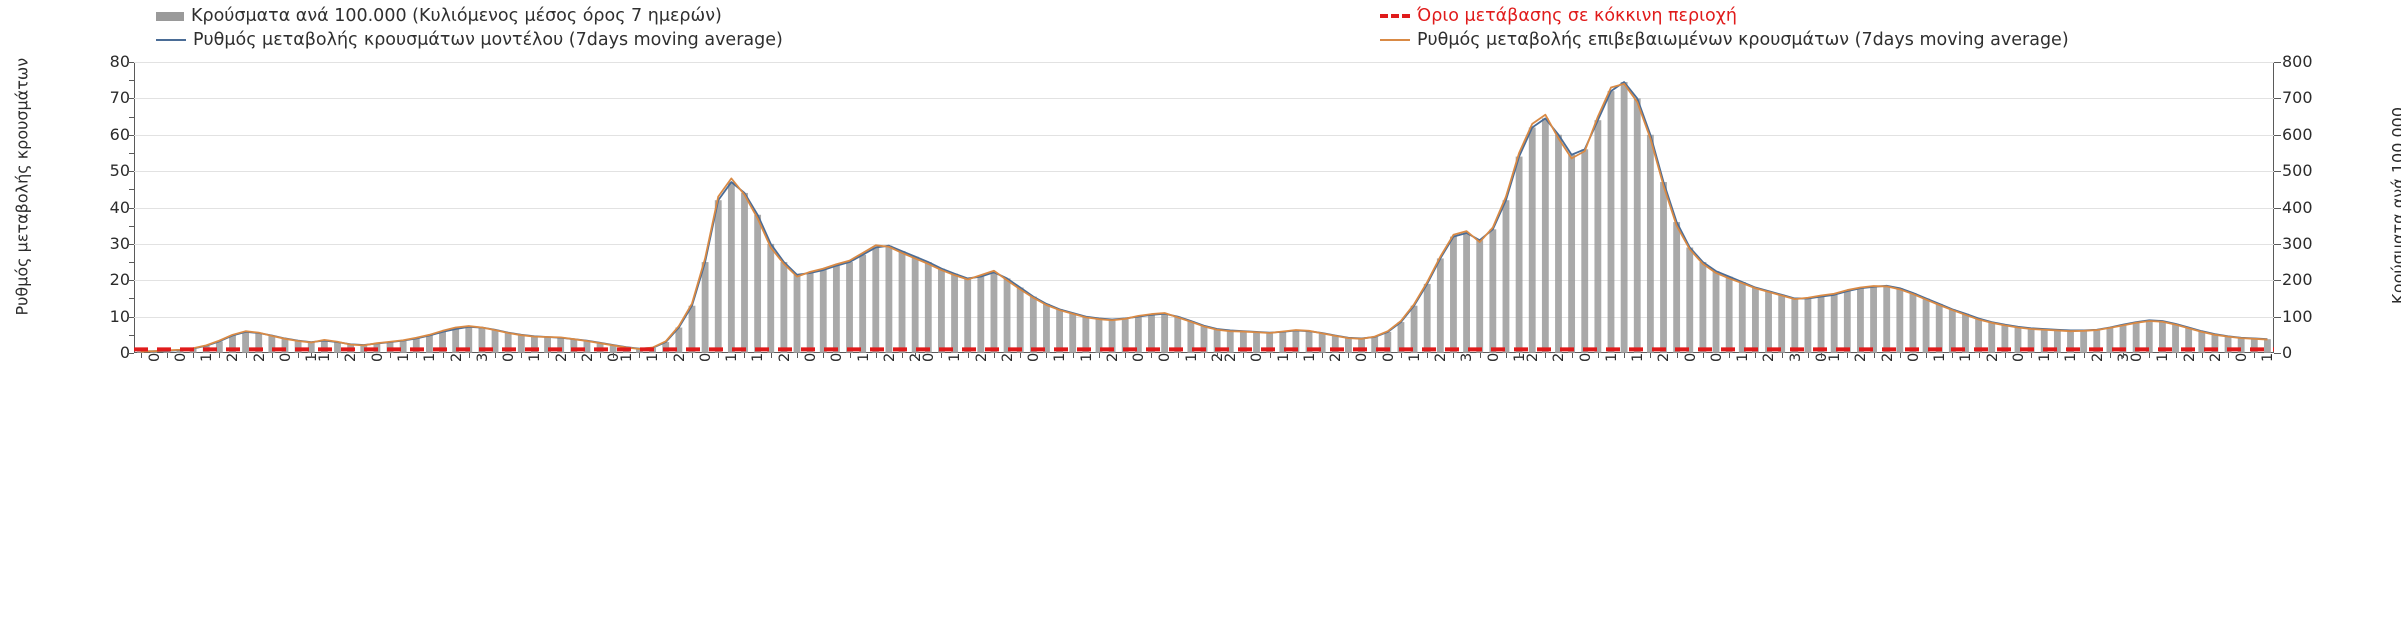  I want to click on y-axis-right-tick-label: 0, so click(2287, 352).